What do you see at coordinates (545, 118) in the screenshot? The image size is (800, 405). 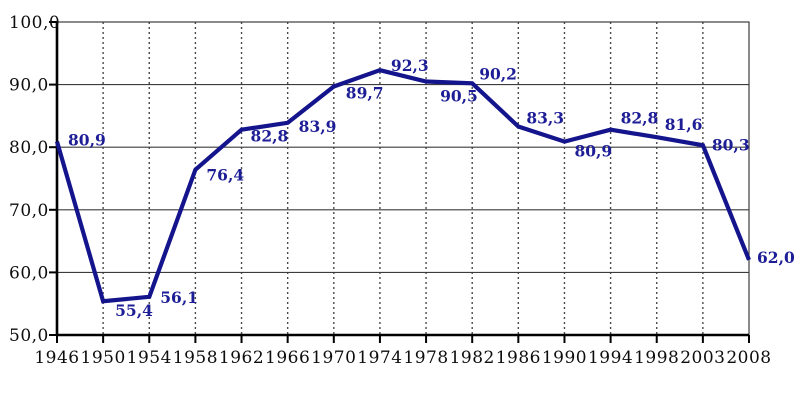 I see `data-label: 83,3` at bounding box center [545, 118].